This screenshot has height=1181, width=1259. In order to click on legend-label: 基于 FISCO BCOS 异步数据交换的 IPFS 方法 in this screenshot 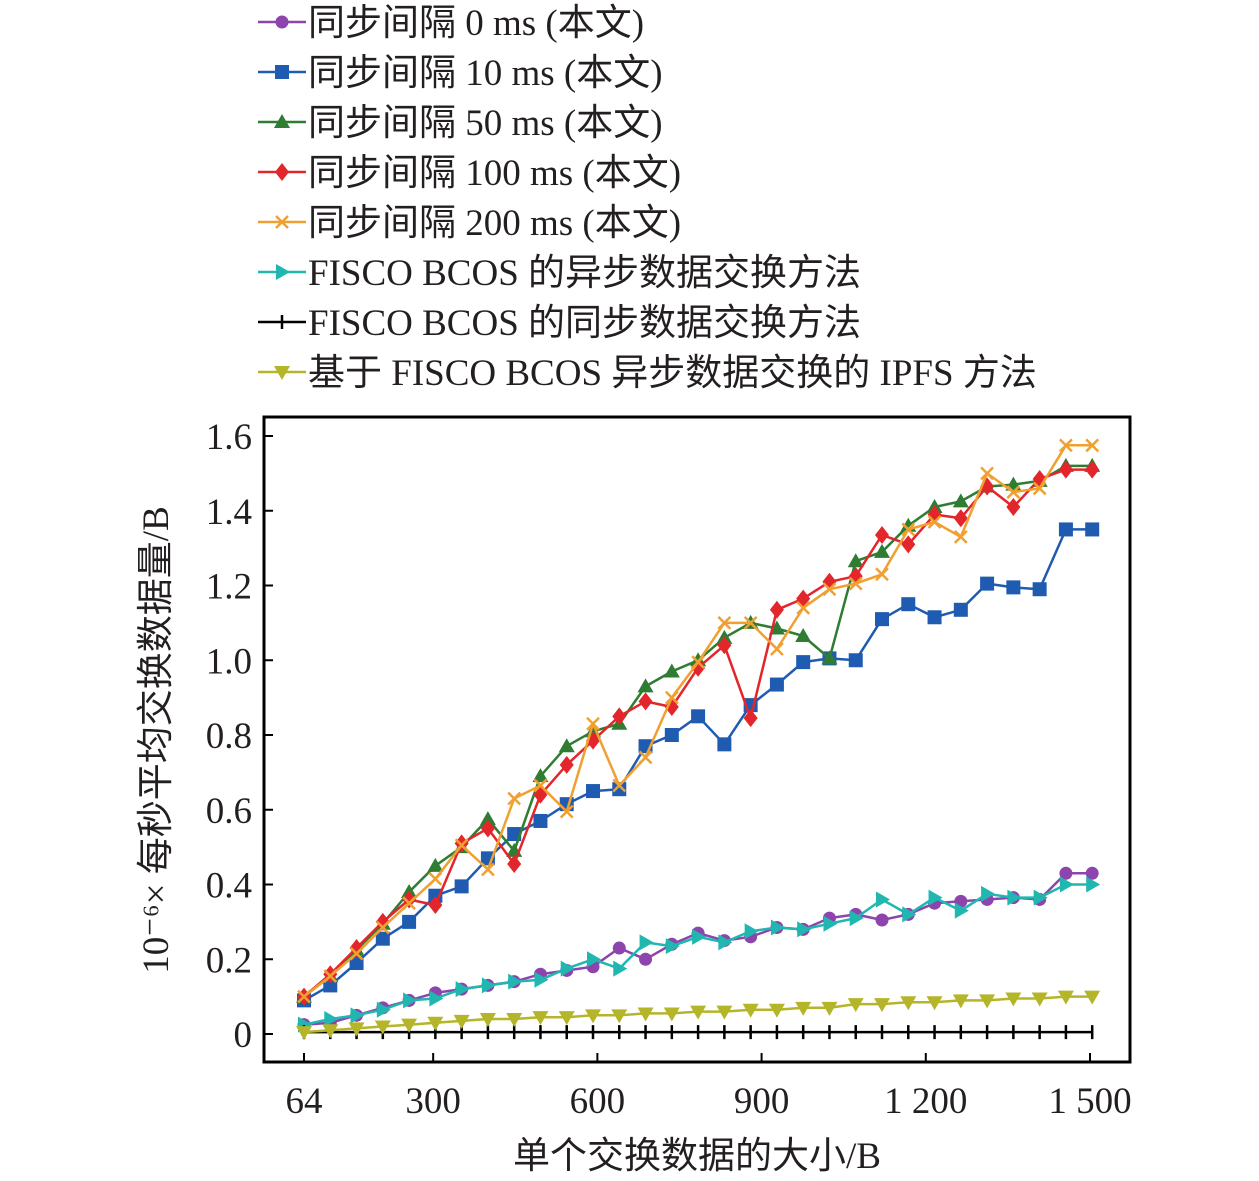, I will do `click(672, 373)`.